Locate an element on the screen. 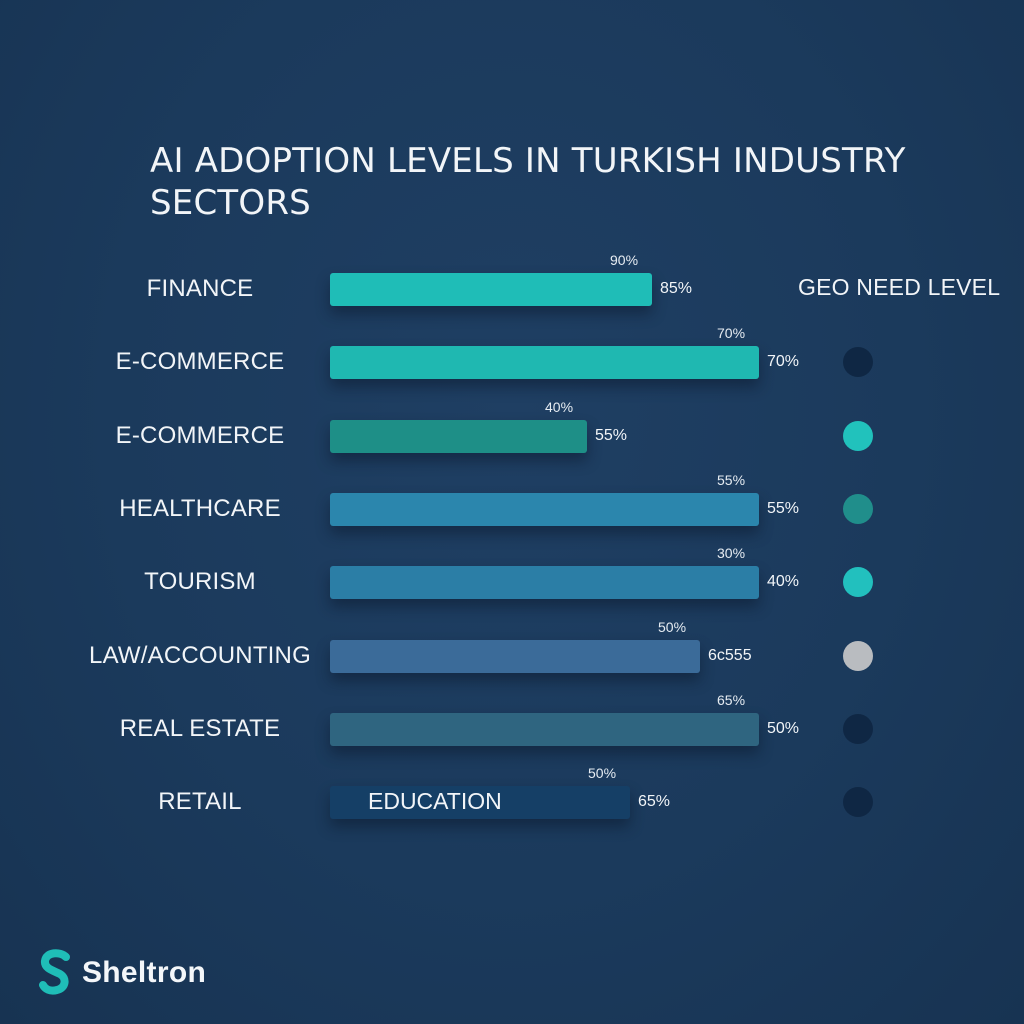 The height and width of the screenshot is (1024, 1024). bar-side-value: 50% is located at coordinates (783, 728).